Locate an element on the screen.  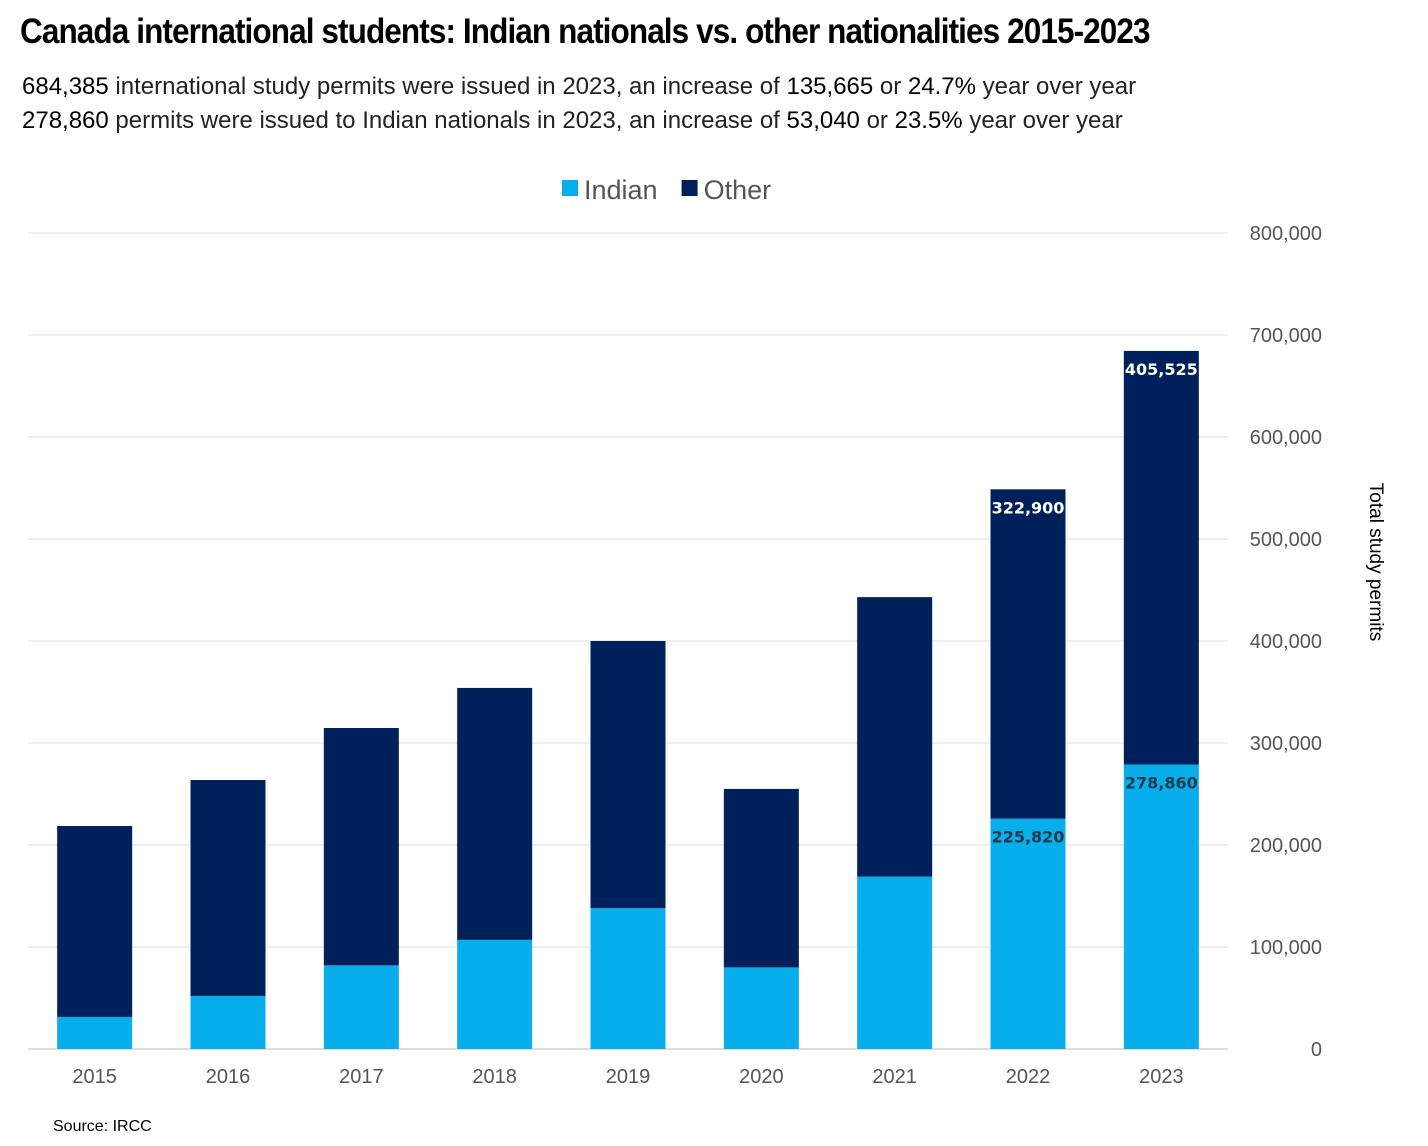
data-label: 225,820 is located at coordinates (1028, 837).